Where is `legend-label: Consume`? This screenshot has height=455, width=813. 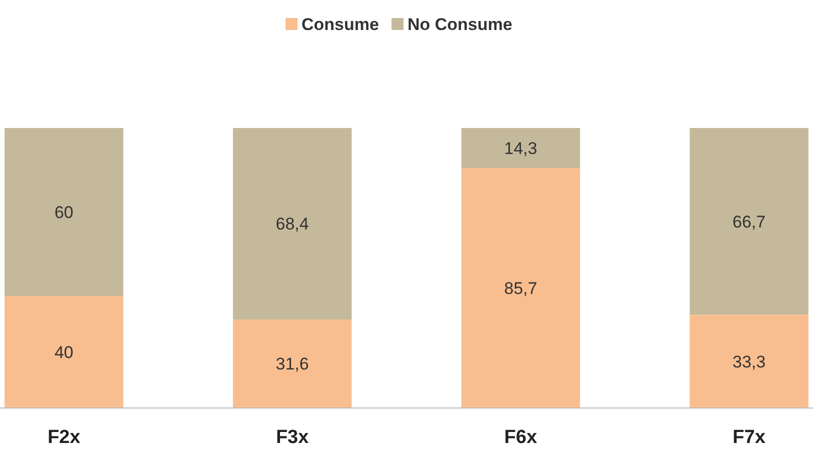 legend-label: Consume is located at coordinates (340, 24).